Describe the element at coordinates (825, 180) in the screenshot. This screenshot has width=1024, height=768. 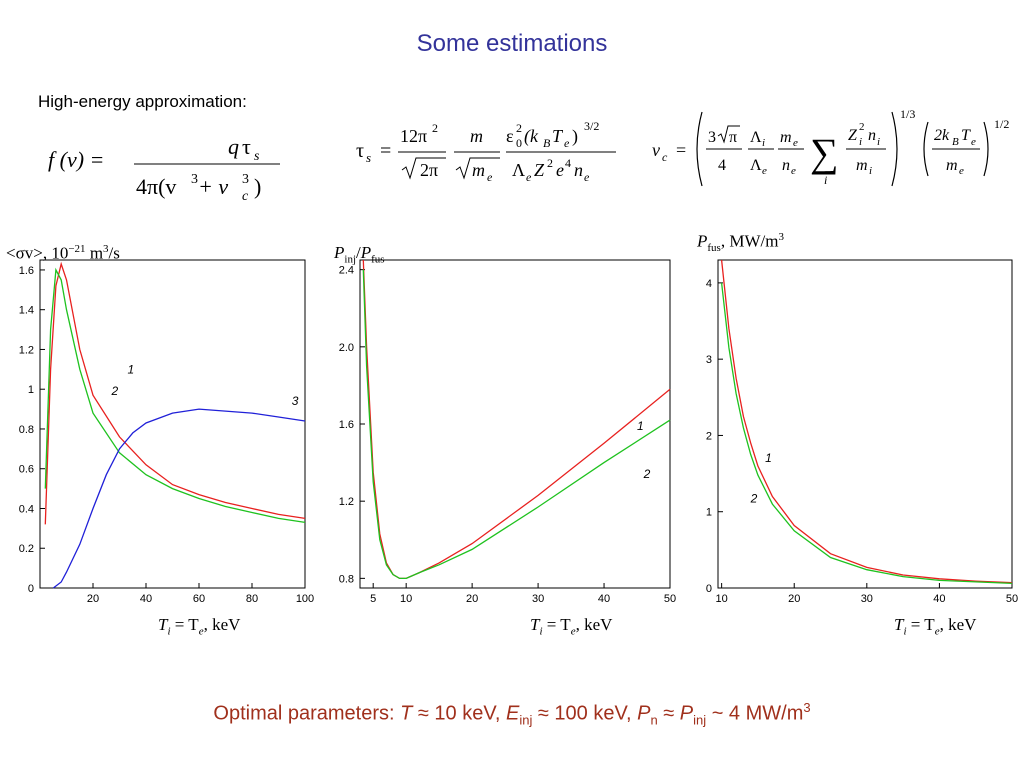
I see `vc-sum-sub: i` at that location.